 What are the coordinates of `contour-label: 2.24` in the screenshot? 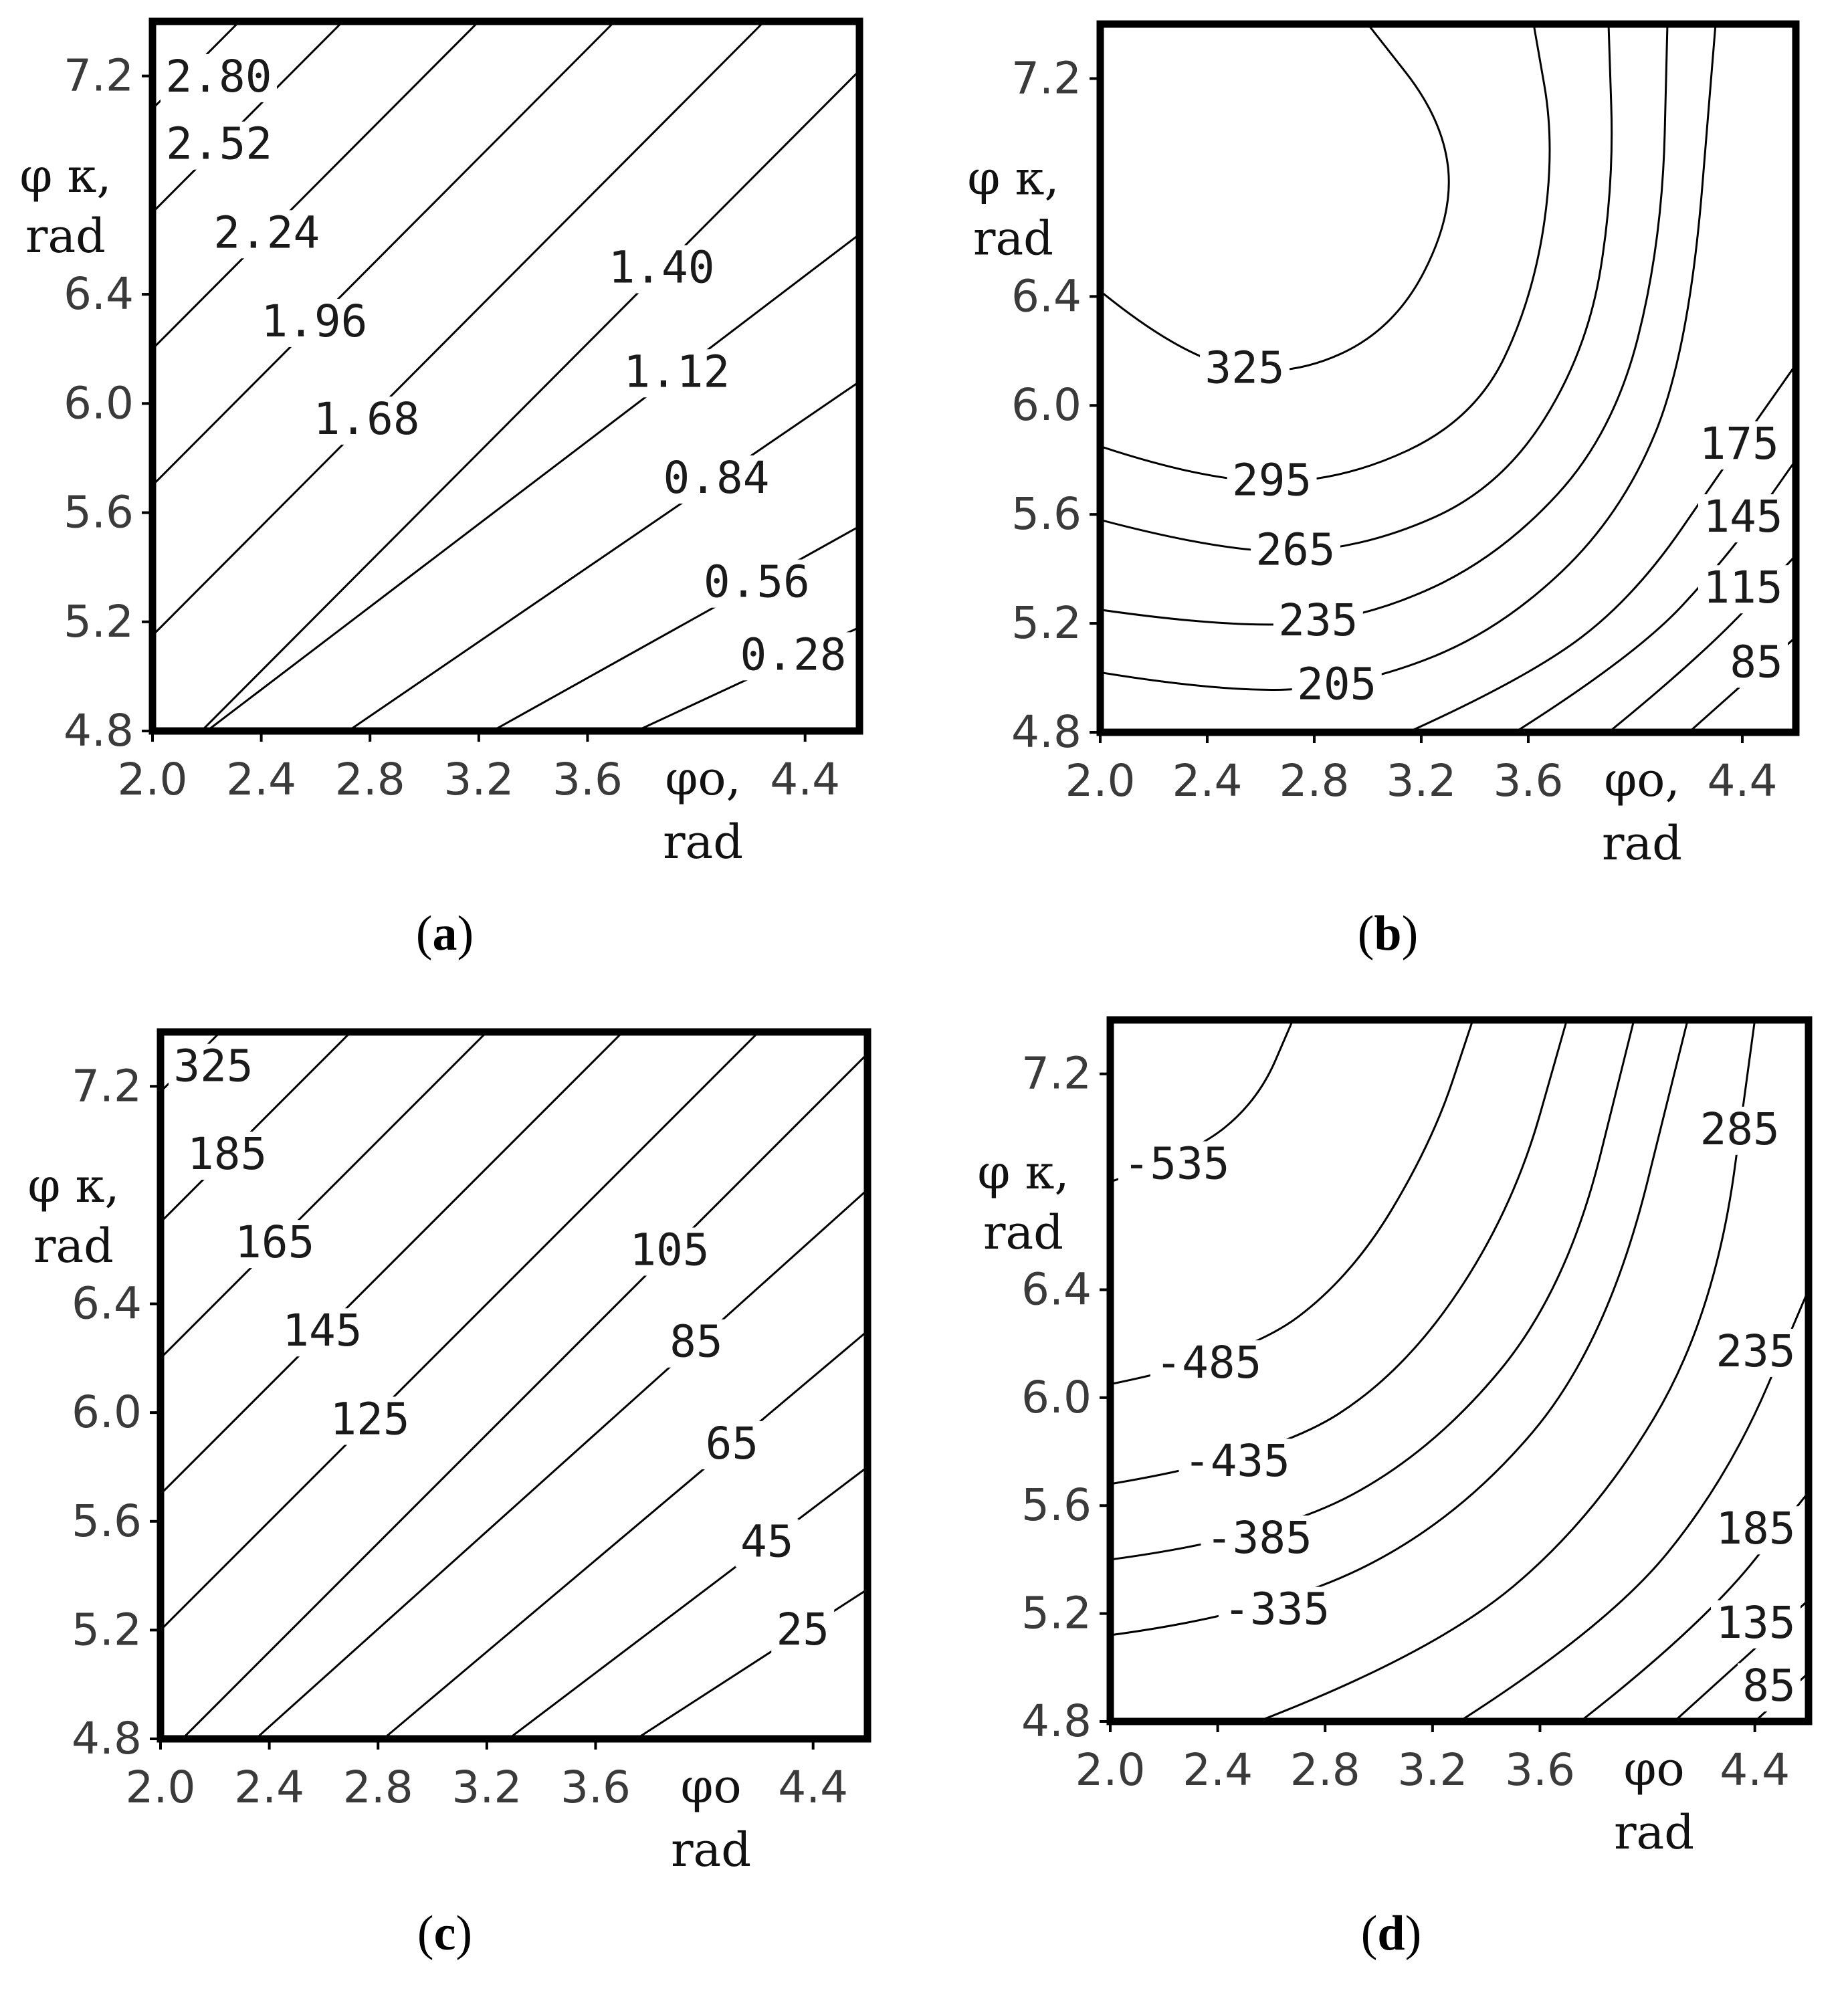 It's located at (266, 232).